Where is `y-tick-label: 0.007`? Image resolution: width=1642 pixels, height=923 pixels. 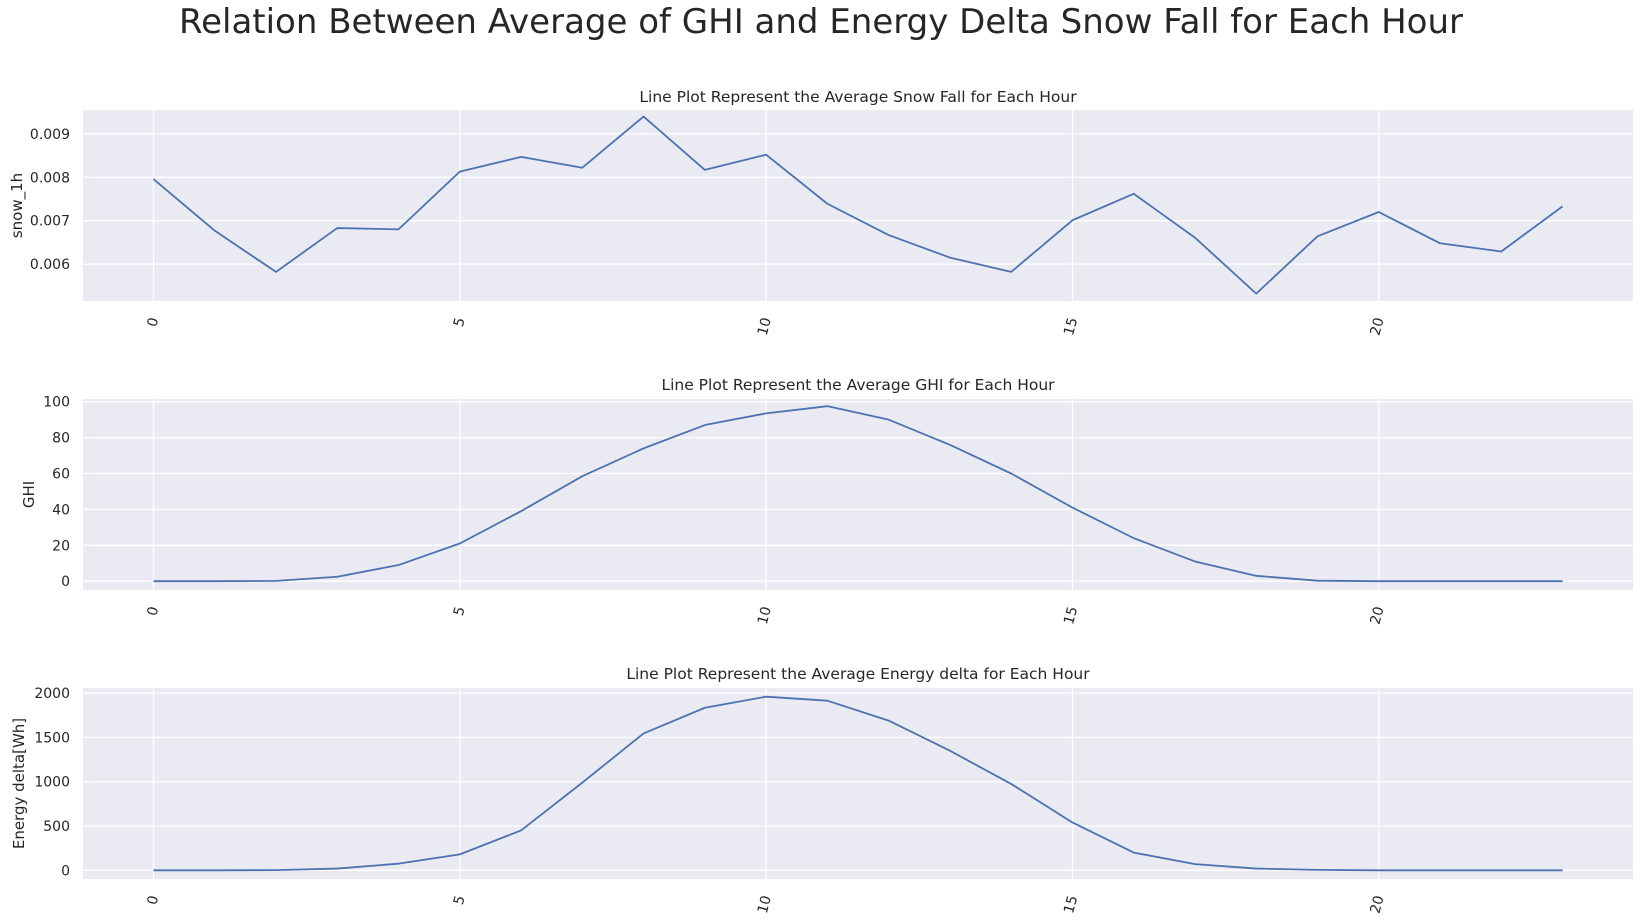 y-tick-label: 0.007 is located at coordinates (50, 222).